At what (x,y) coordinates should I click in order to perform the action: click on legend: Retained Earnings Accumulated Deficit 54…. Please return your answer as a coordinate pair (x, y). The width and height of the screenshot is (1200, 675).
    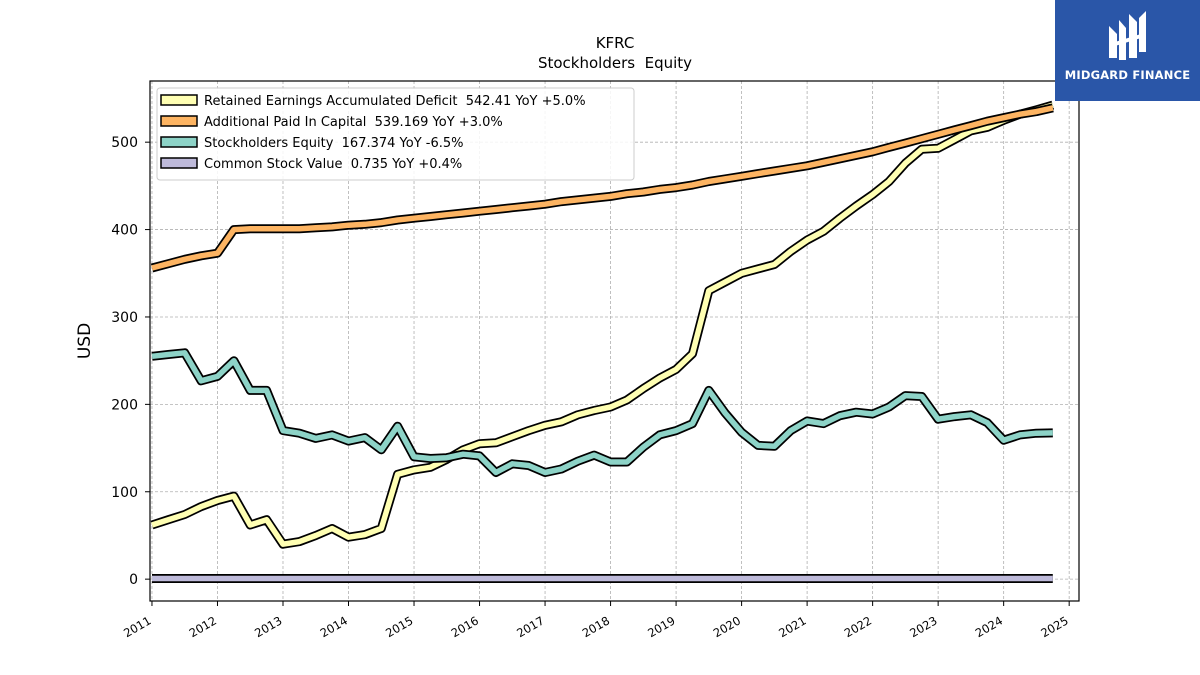
    Looking at the image, I should click on (395, 134).